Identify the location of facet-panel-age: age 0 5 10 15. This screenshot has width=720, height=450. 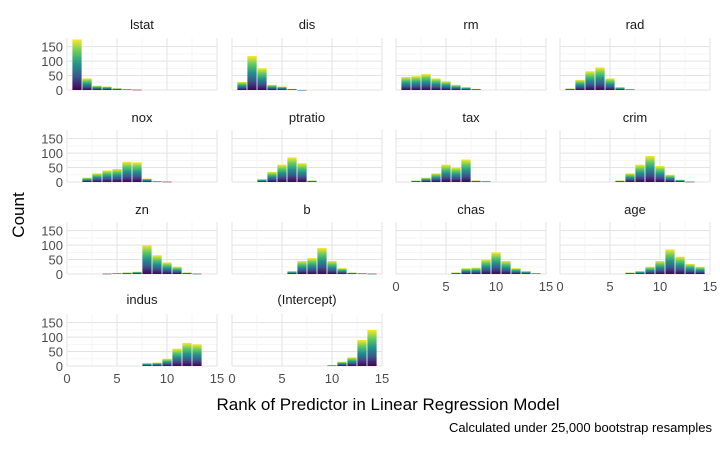
(636, 248).